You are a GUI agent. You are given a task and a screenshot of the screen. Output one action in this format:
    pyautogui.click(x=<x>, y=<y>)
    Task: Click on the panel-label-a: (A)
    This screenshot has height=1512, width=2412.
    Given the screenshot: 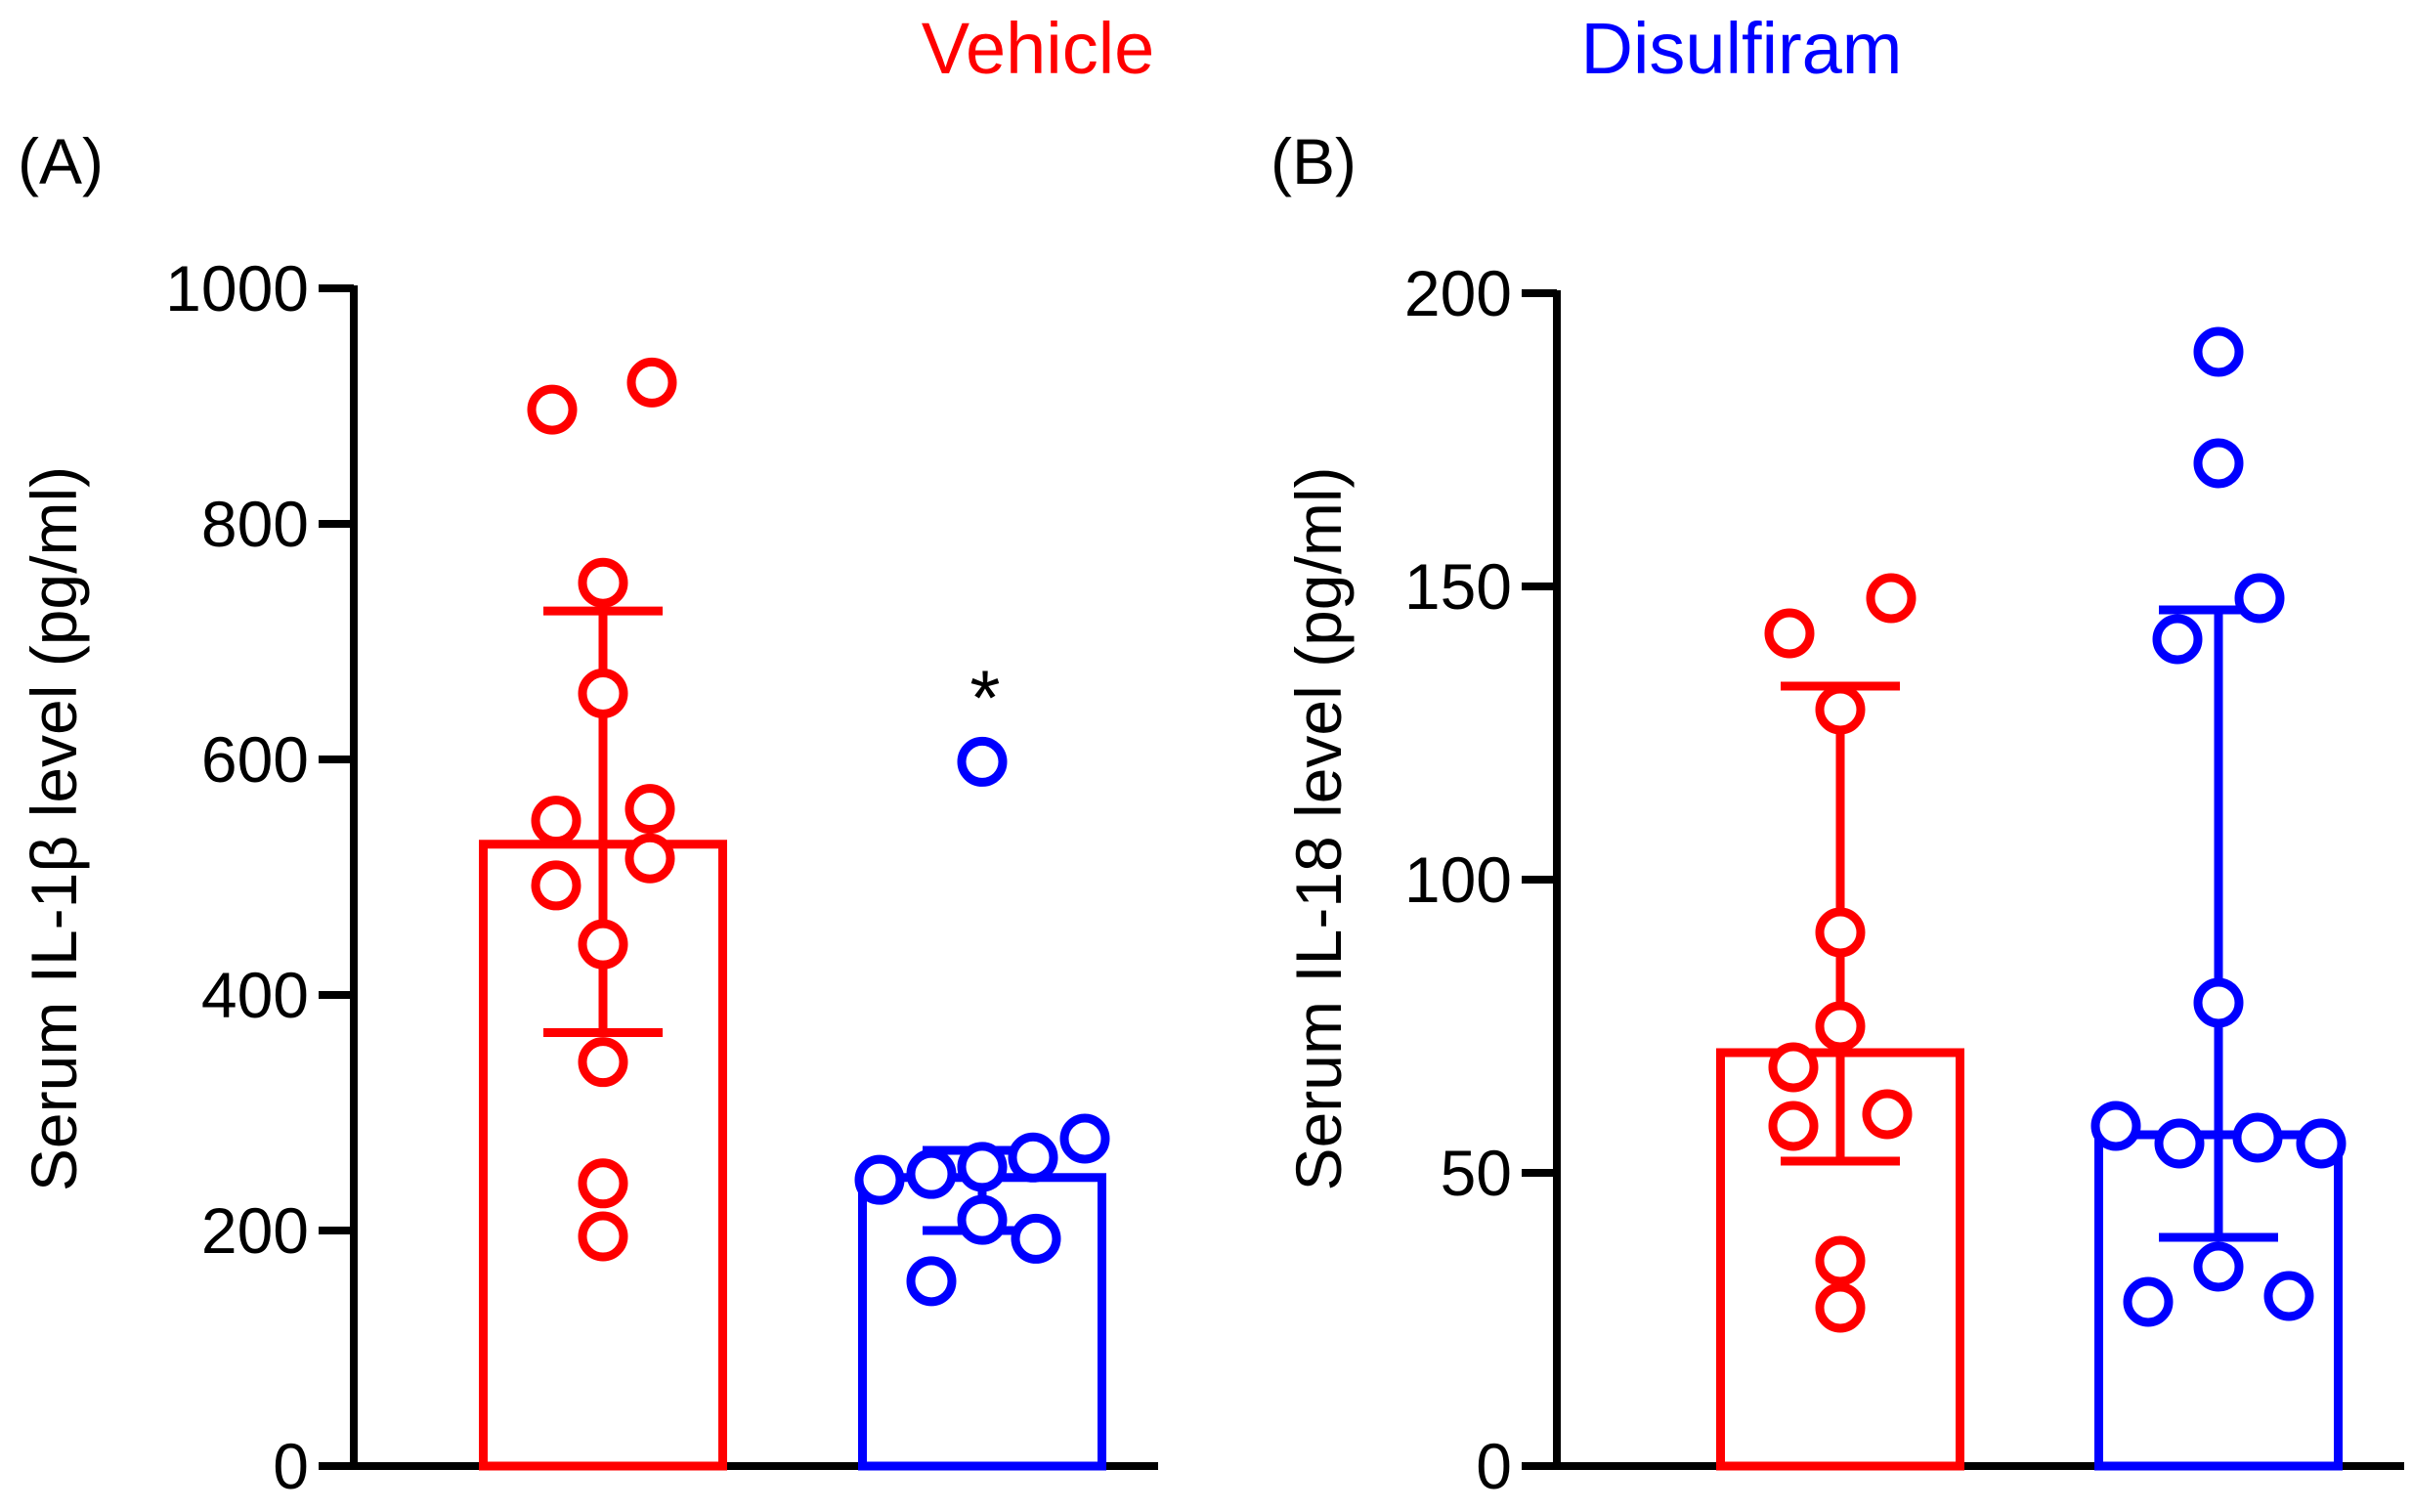 What is the action you would take?
    pyautogui.click(x=61, y=161)
    